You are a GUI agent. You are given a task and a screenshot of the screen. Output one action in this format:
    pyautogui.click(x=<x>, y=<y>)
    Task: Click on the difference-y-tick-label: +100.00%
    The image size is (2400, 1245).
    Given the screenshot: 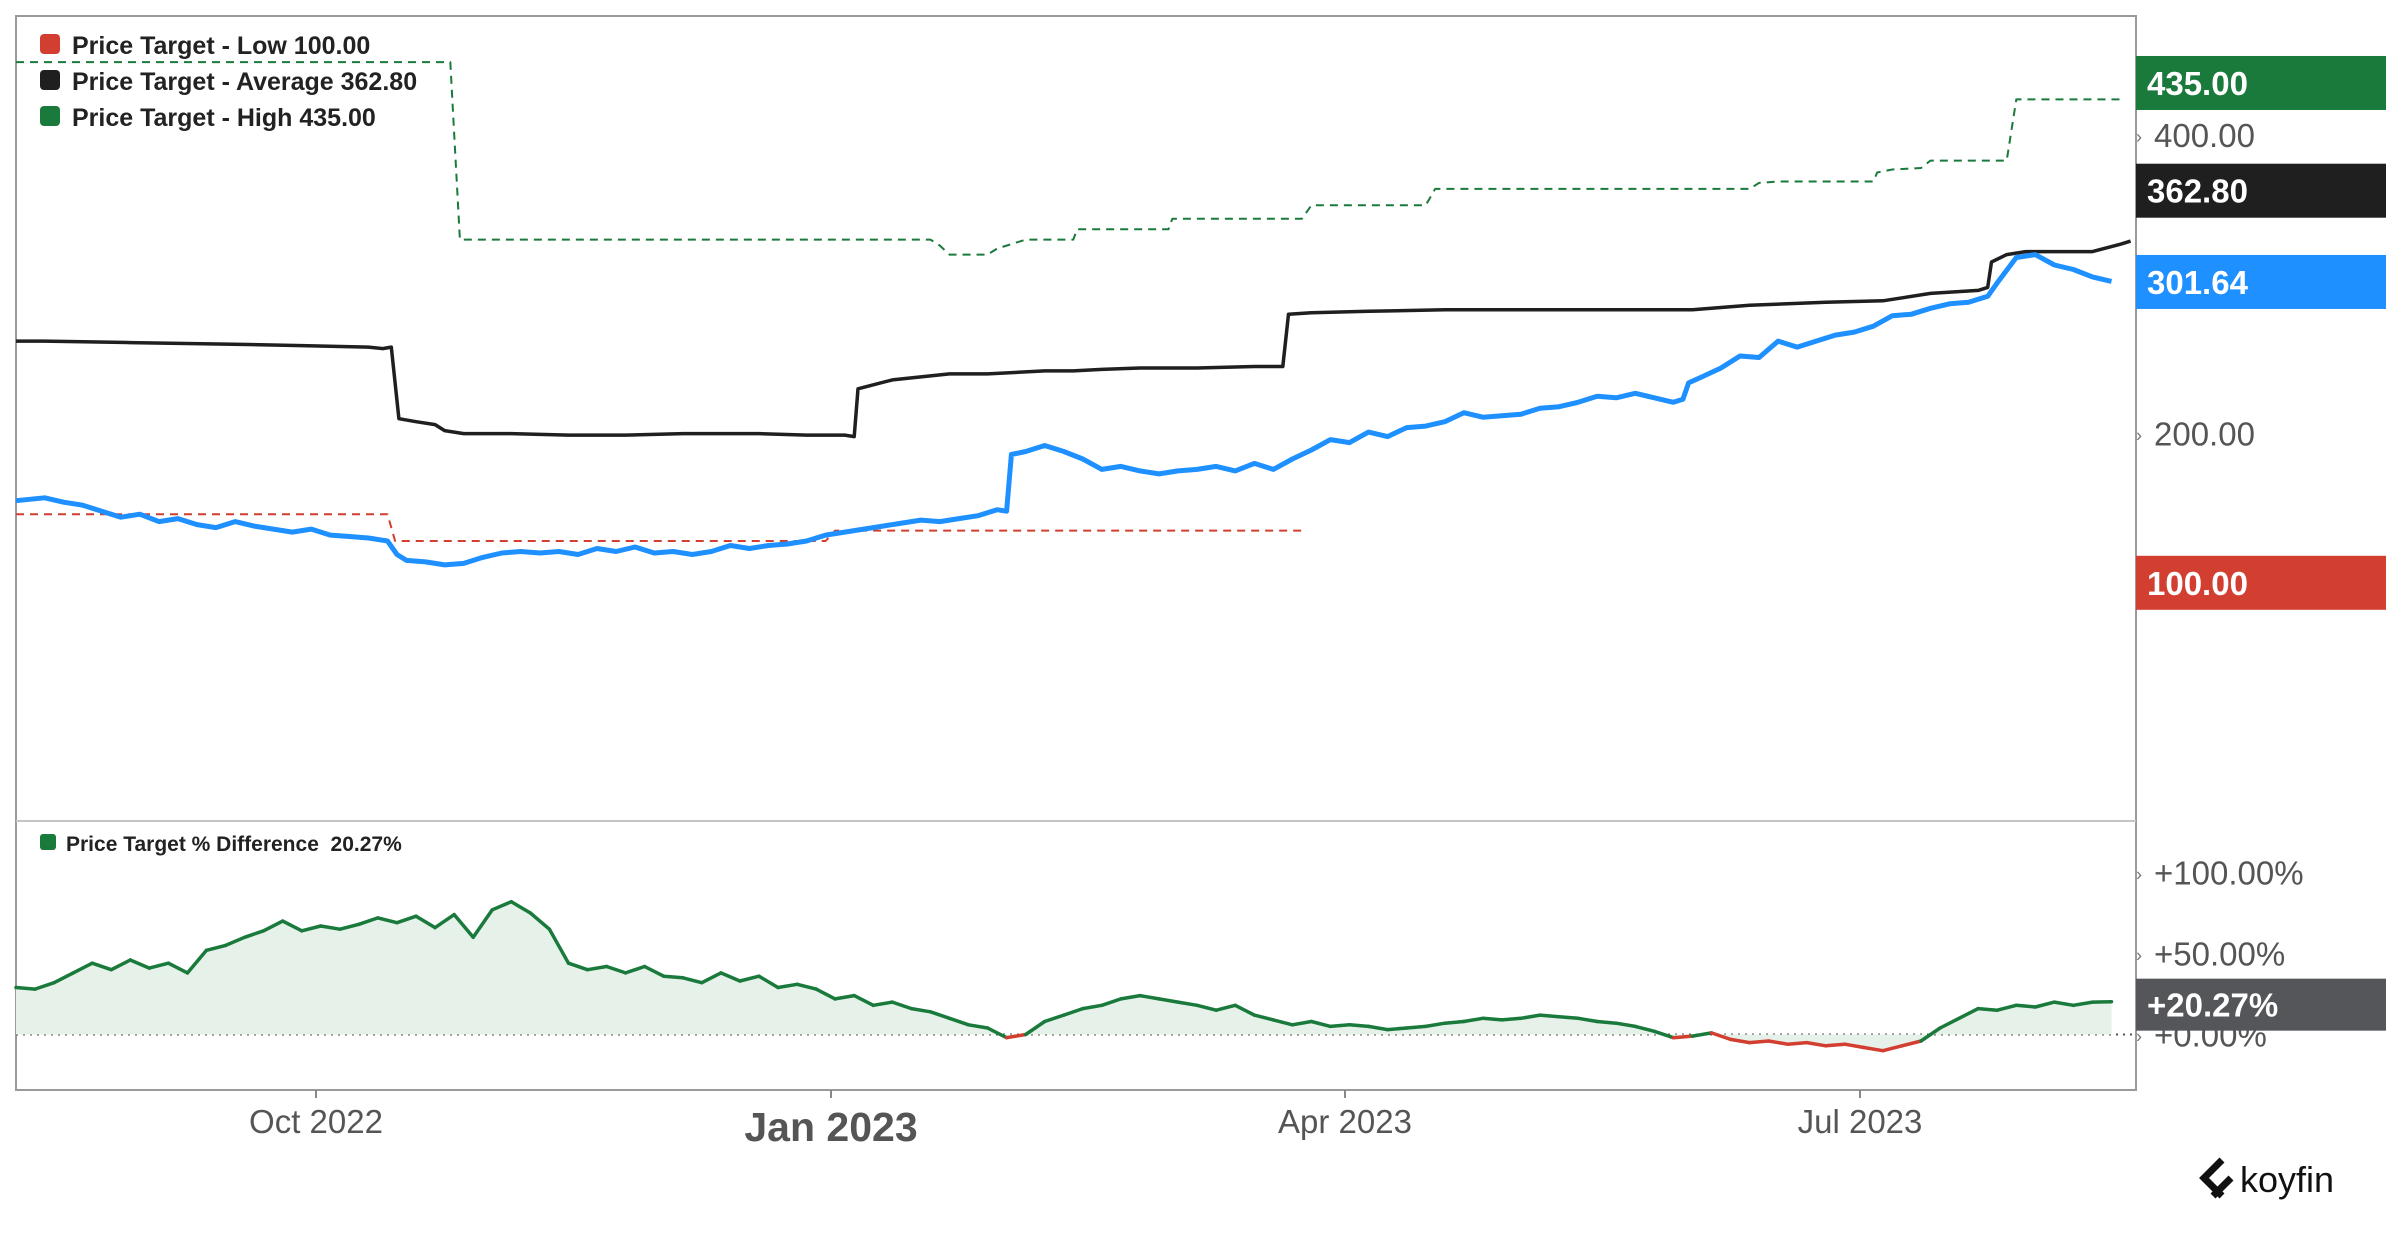 What is the action you would take?
    pyautogui.click(x=2229, y=873)
    